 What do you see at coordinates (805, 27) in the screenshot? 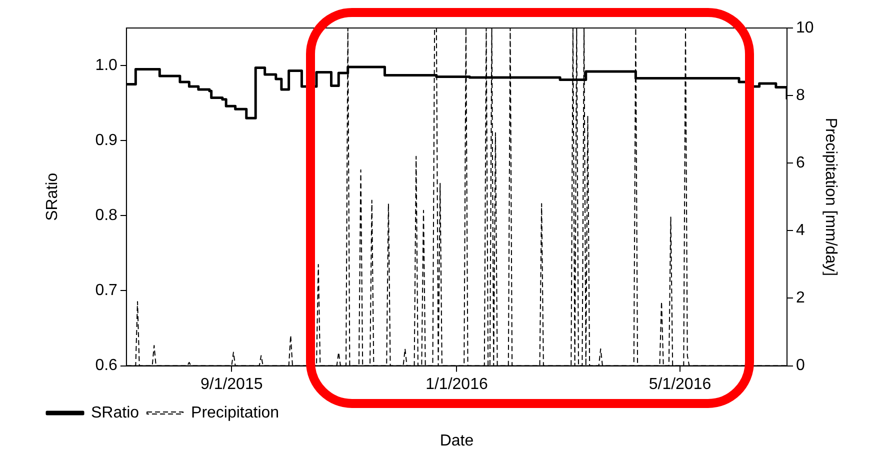
I see `y2-tick-label: 10` at bounding box center [805, 27].